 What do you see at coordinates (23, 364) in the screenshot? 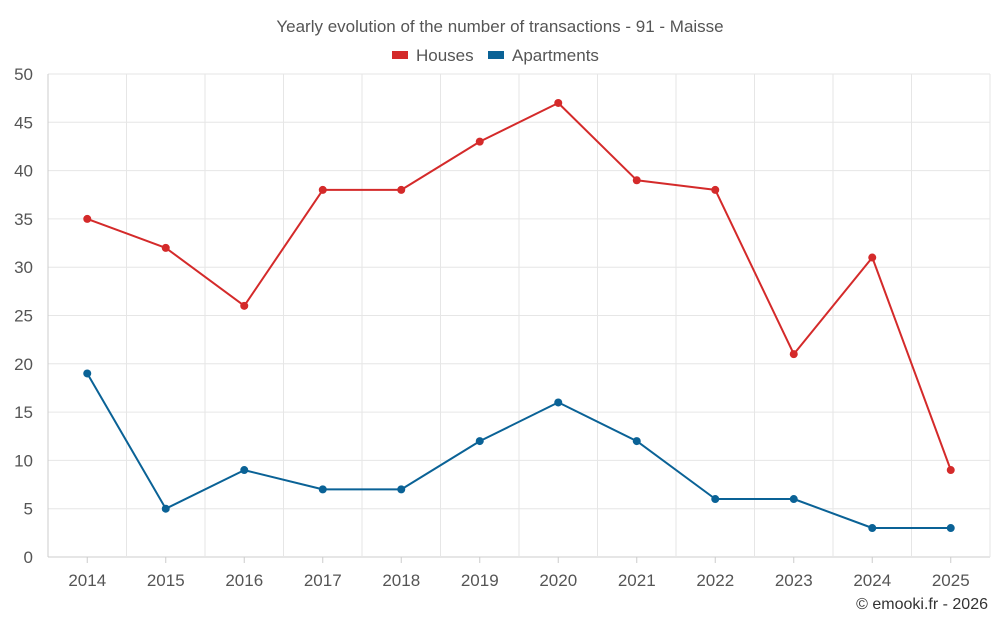
I see `y-tick-label-20: 20` at bounding box center [23, 364].